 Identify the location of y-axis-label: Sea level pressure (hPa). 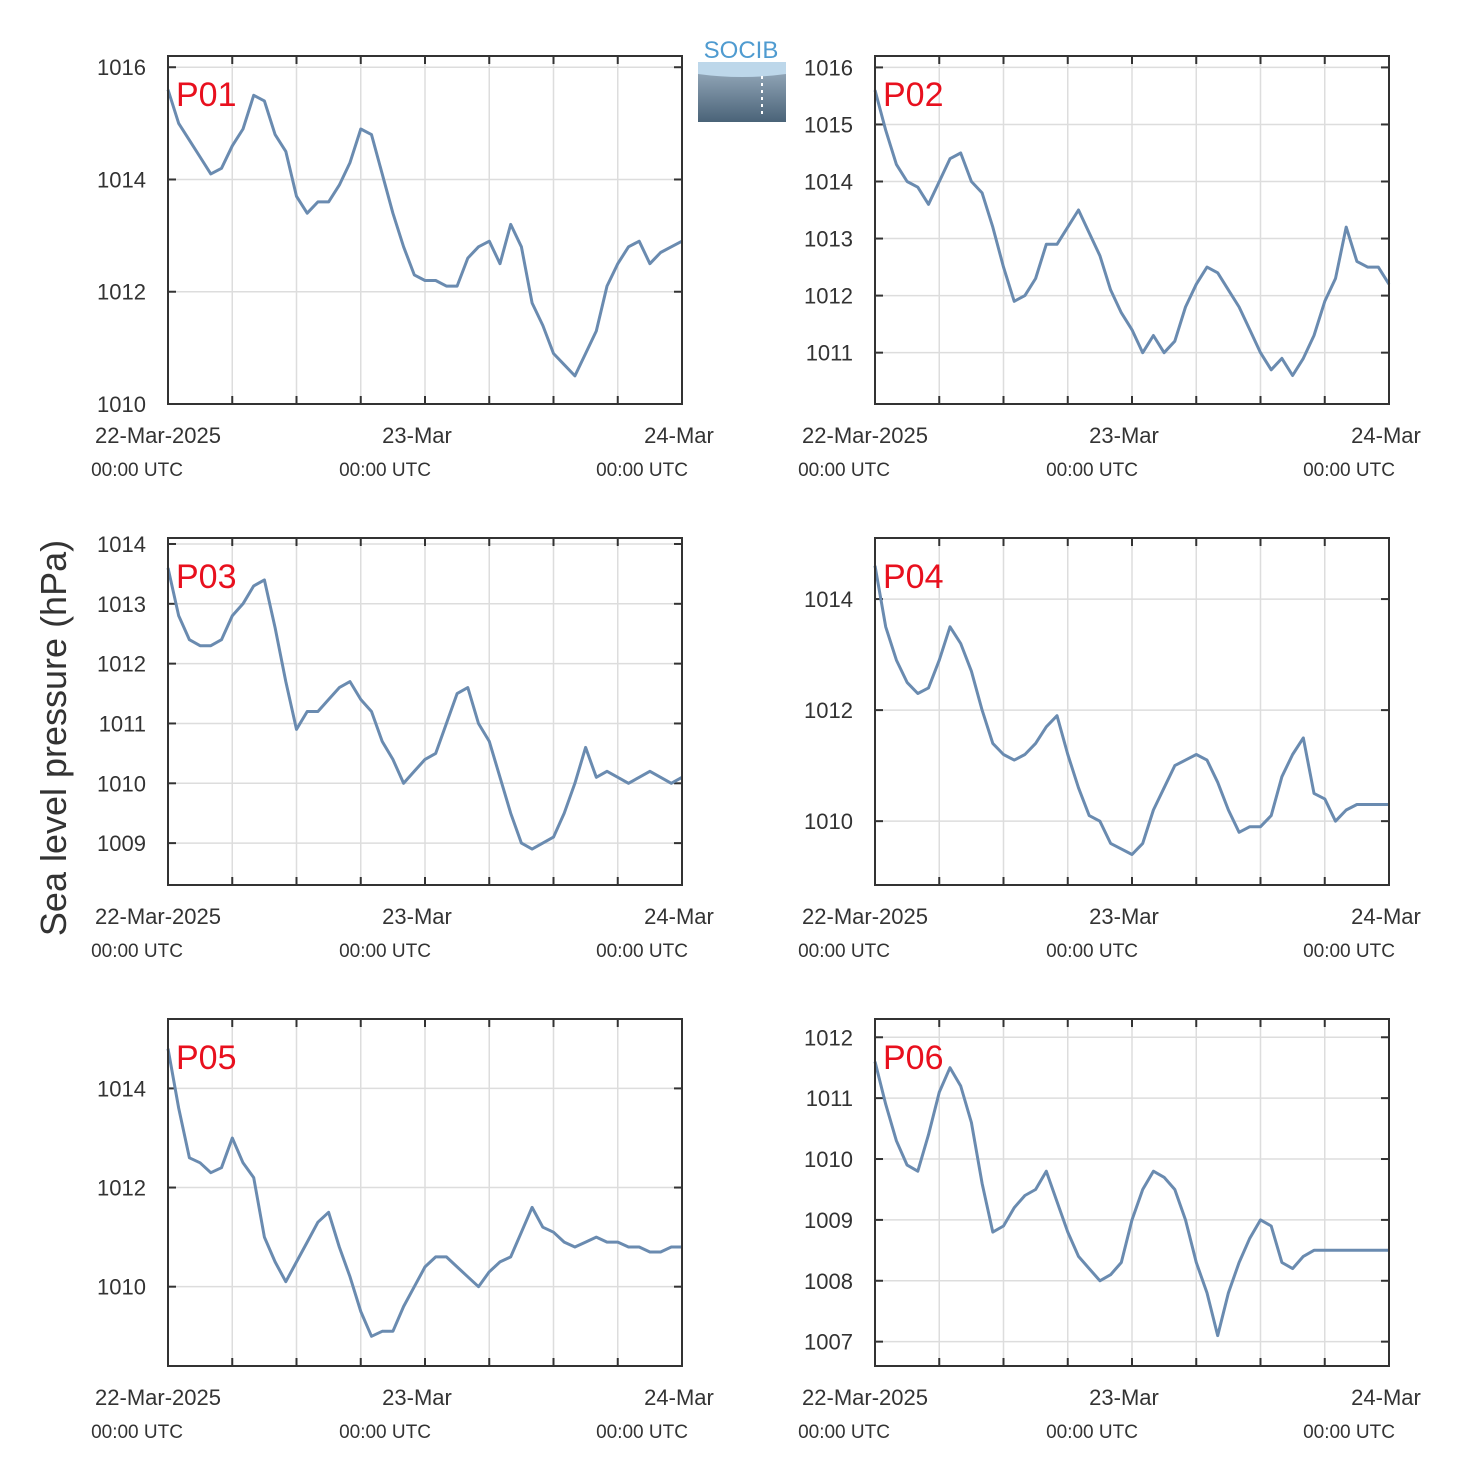
(53, 738).